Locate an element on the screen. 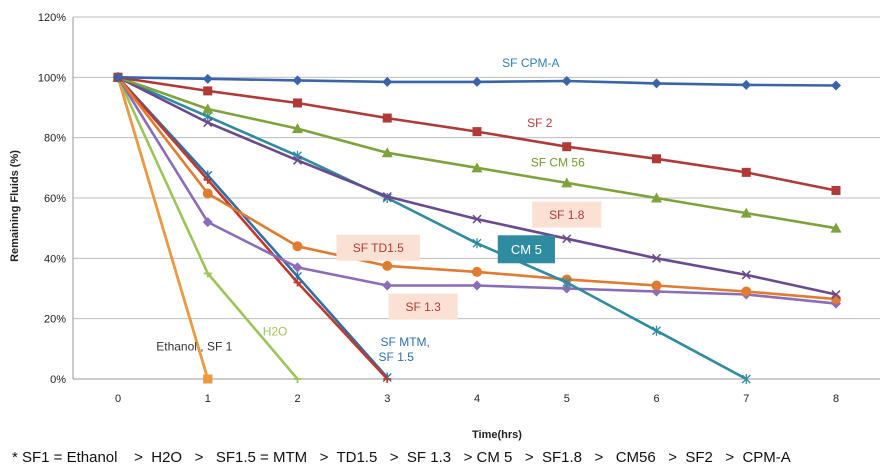 This screenshot has width=888, height=475. annotation: H2O is located at coordinates (275, 331).